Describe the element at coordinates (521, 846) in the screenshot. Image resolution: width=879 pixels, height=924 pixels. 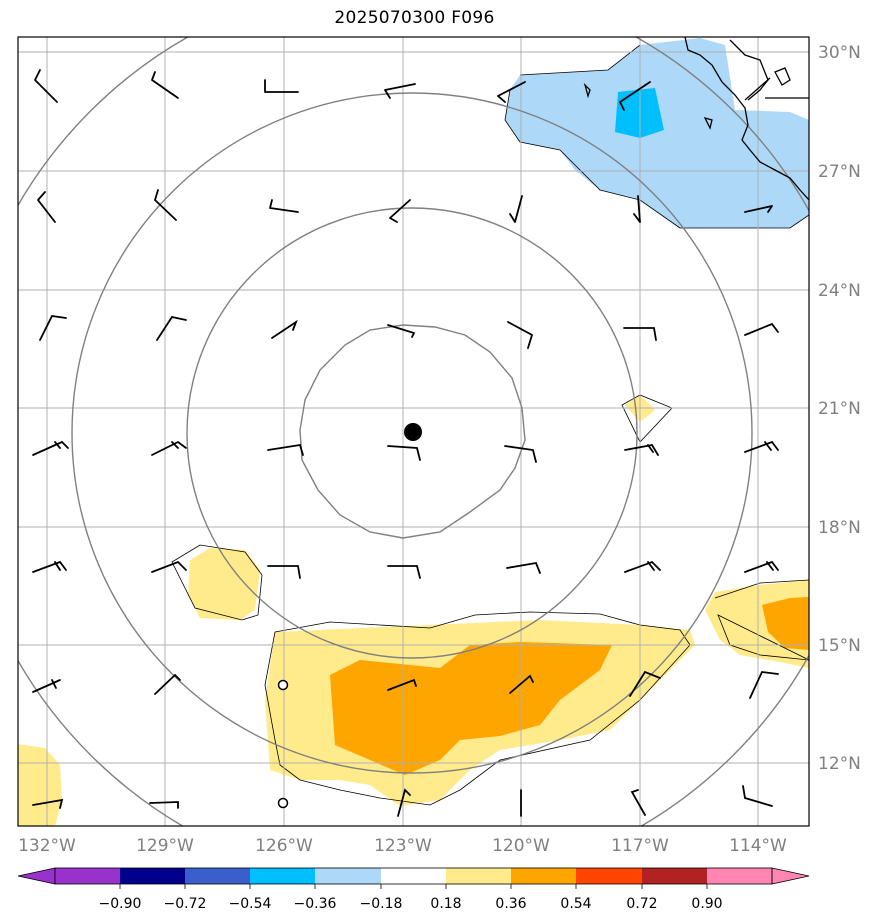
I see `lon-label: 120°W` at that location.